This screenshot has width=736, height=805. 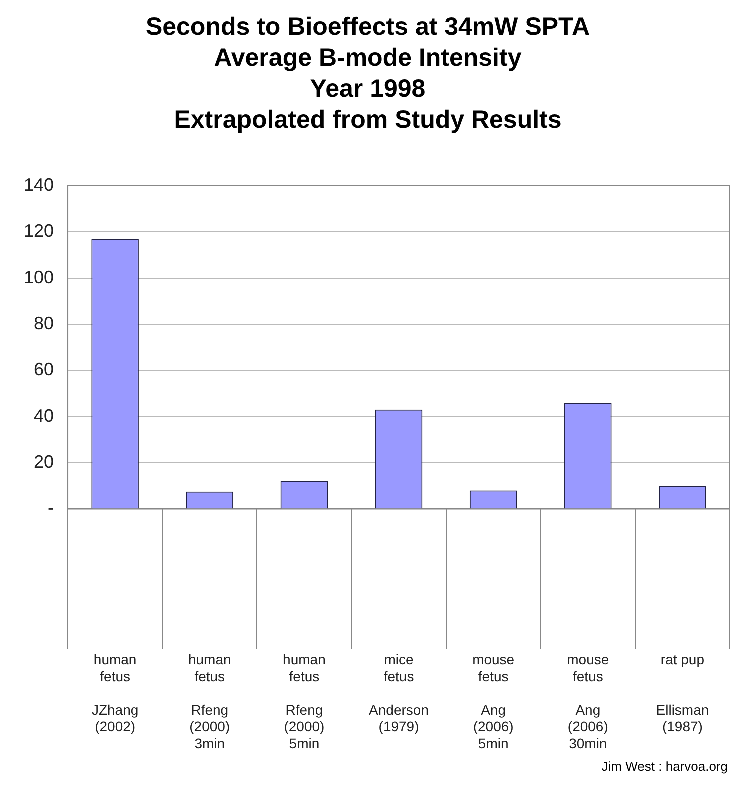 What do you see at coordinates (683, 693) in the screenshot?
I see `category-label: rat pup Ellisman (1987)` at bounding box center [683, 693].